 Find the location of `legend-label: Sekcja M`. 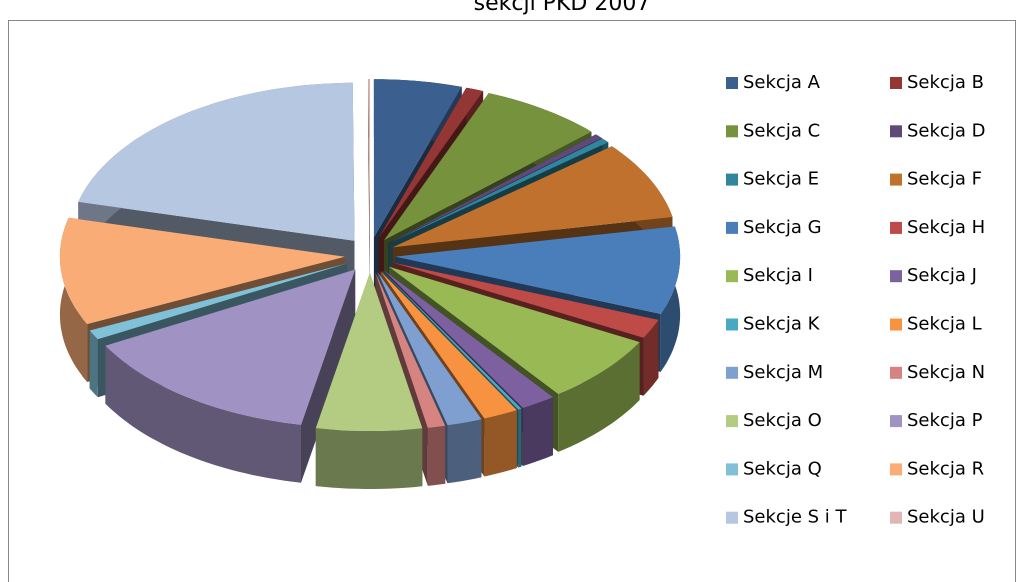

legend-label: Sekcja M is located at coordinates (783, 372).